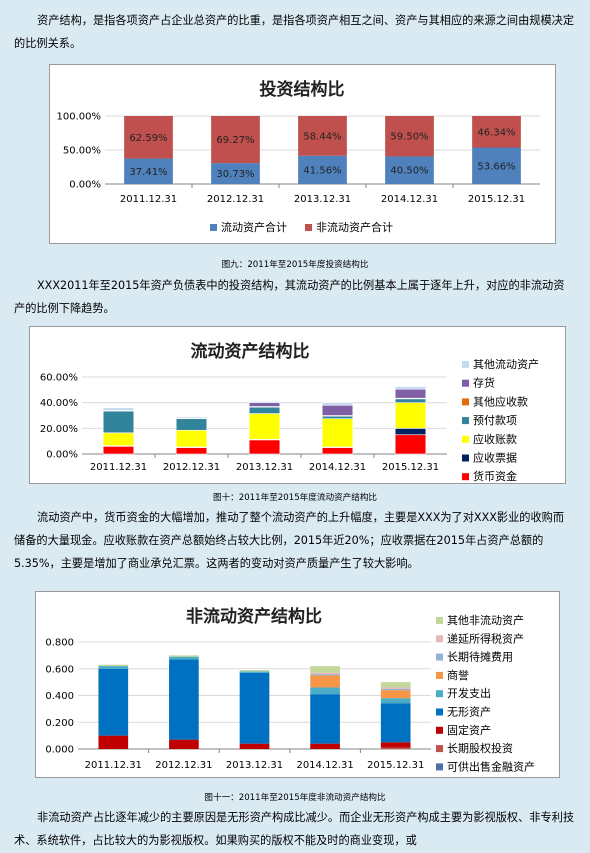 This screenshot has height=853, width=590. Describe the element at coordinates (322, 199) in the screenshot. I see `investment-x-tick-label: 2013.12.31` at that location.